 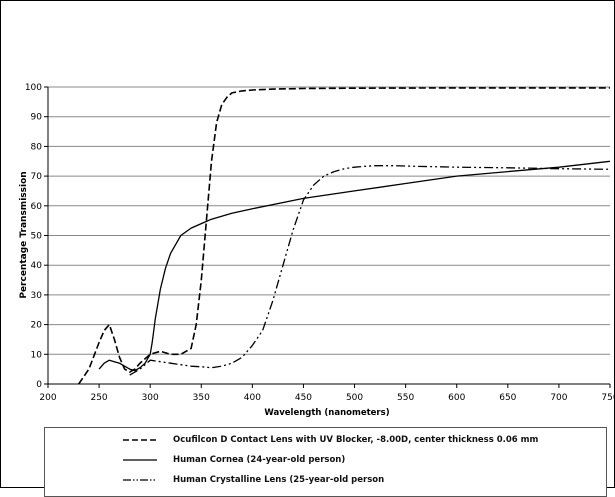 I want to click on y-tick-label: 70, so click(x=37, y=177).